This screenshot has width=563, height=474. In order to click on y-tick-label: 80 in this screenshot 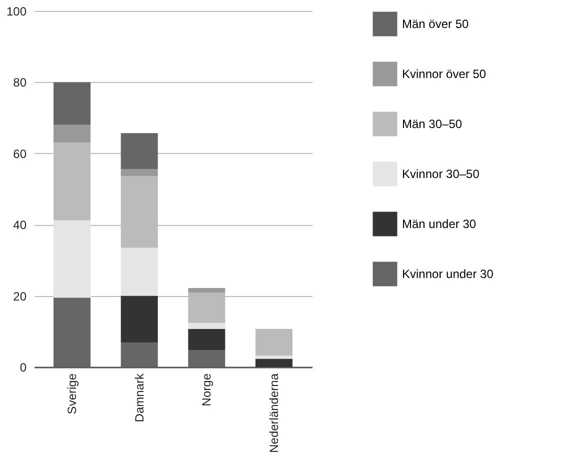, I will do `click(20, 83)`.